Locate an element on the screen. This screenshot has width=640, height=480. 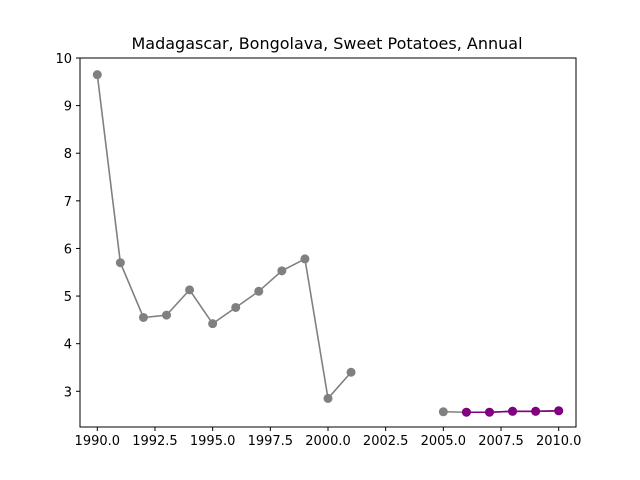
x-tick-label: 2000.0 is located at coordinates (328, 441).